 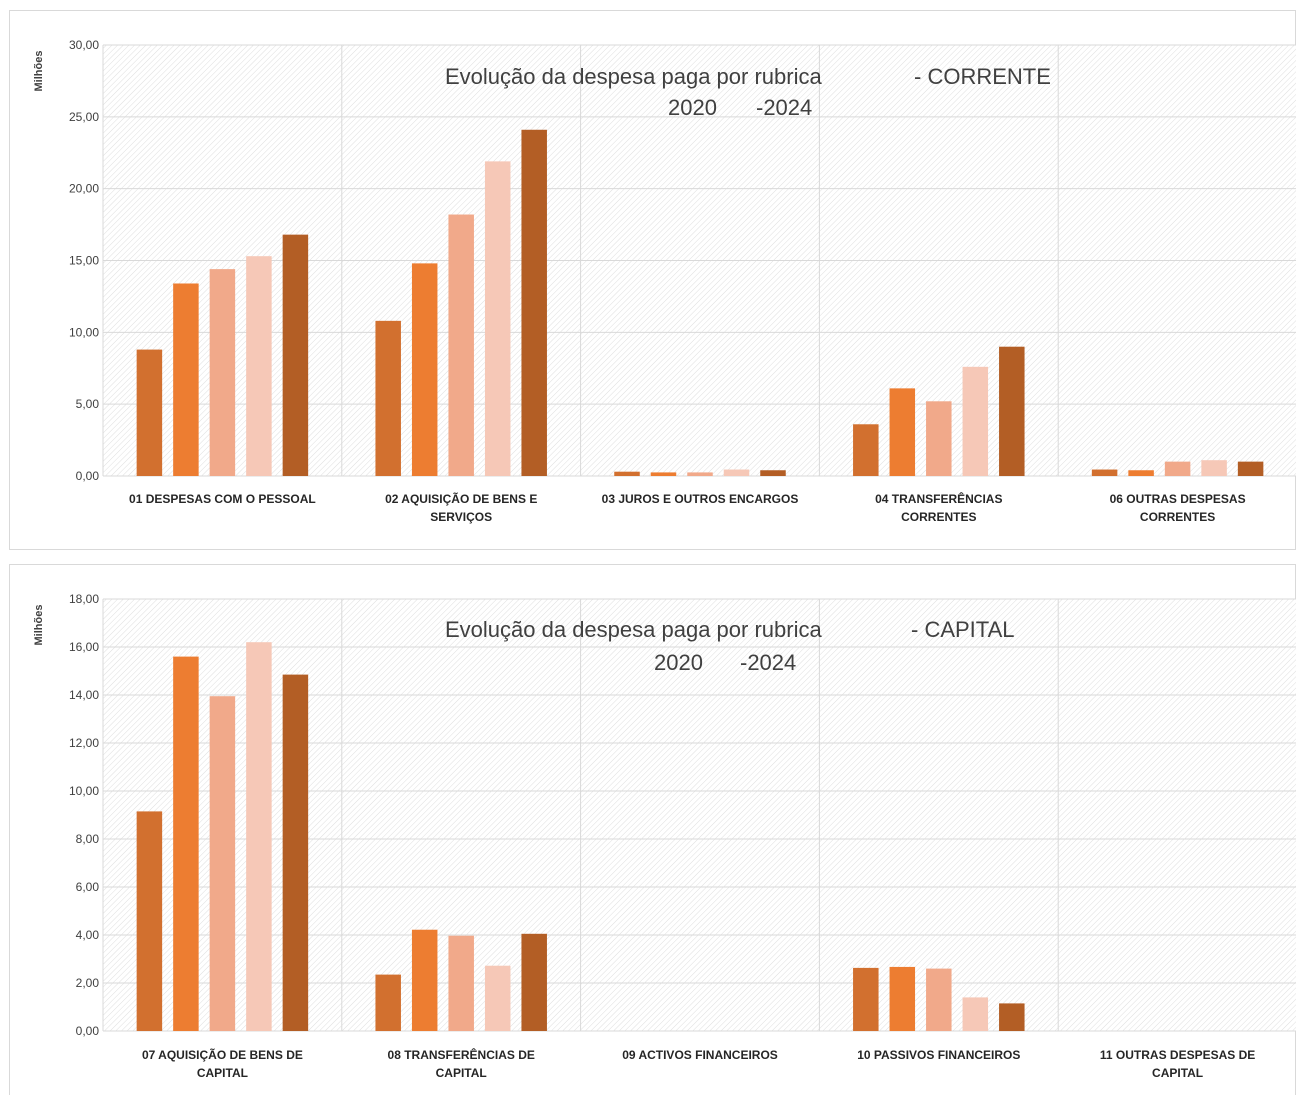 What do you see at coordinates (84, 117) in the screenshot?
I see `y-tick-label: 25,00` at bounding box center [84, 117].